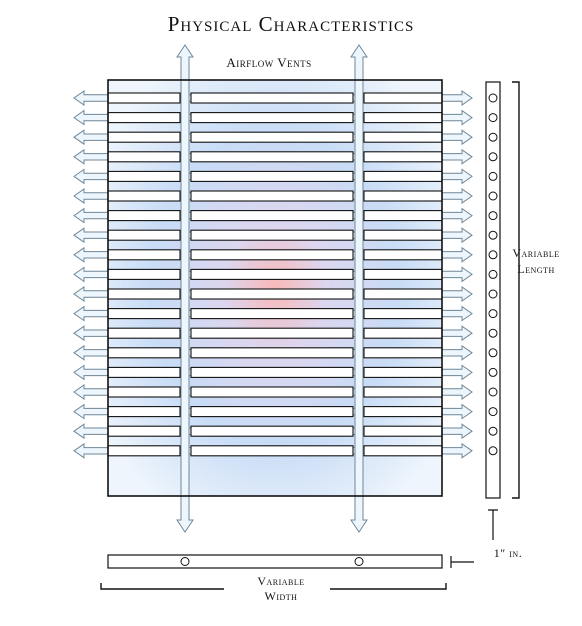 This screenshot has width=582, height=626. I want to click on thickness-marker, so click(493, 524).